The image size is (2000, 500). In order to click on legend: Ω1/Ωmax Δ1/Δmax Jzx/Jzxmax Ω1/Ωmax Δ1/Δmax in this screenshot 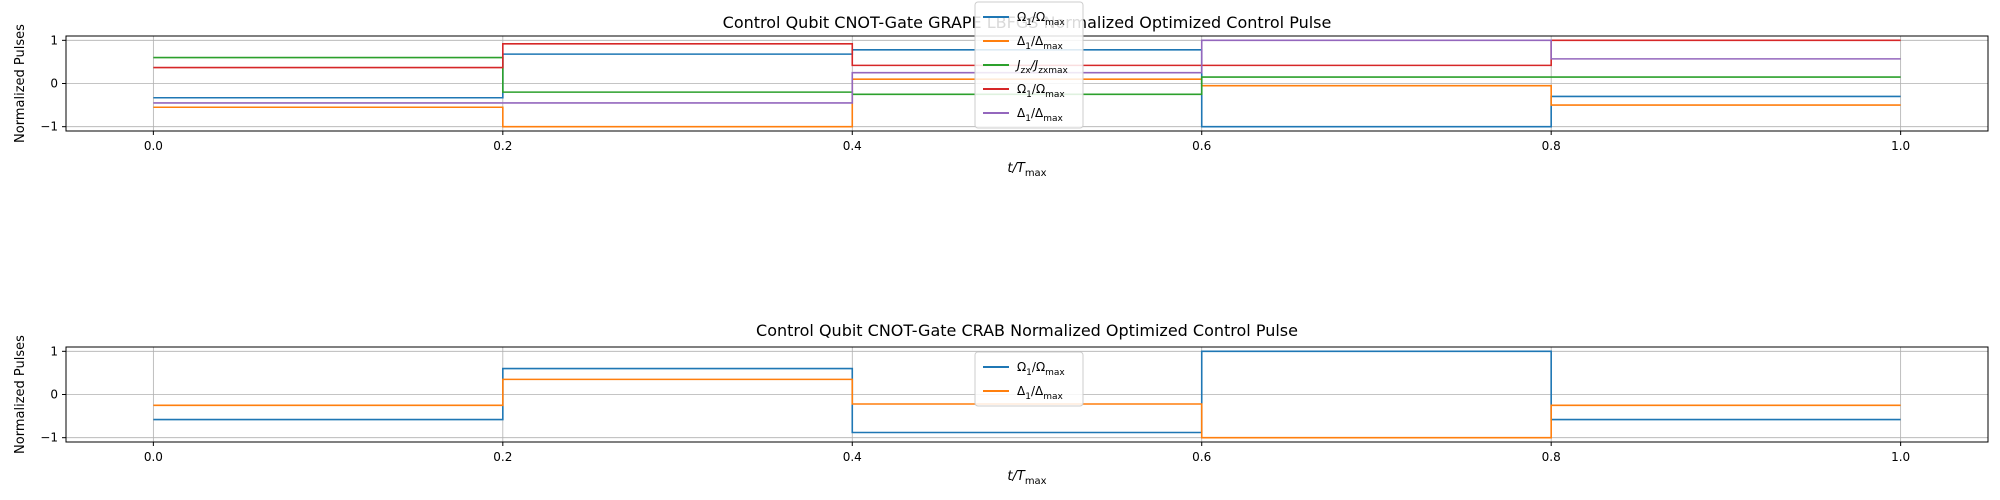, I will do `click(1029, 65)`.